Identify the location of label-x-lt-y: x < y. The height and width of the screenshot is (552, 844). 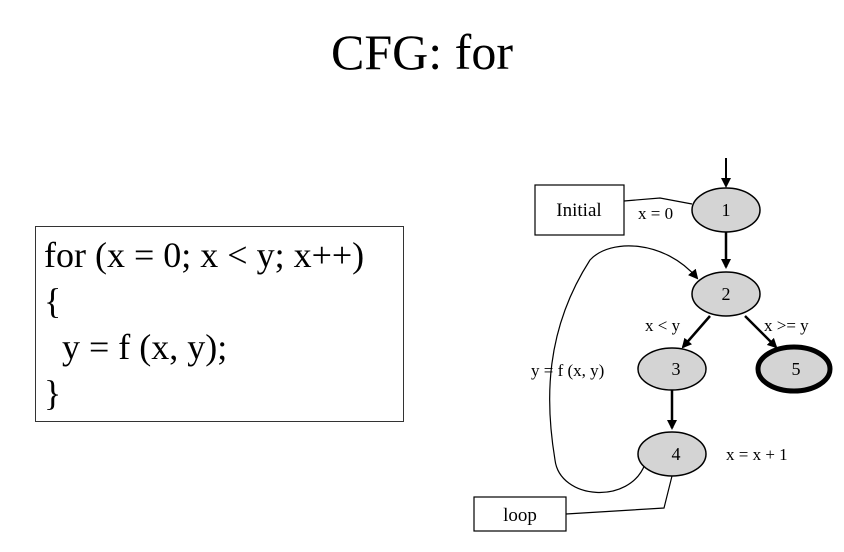
(663, 325).